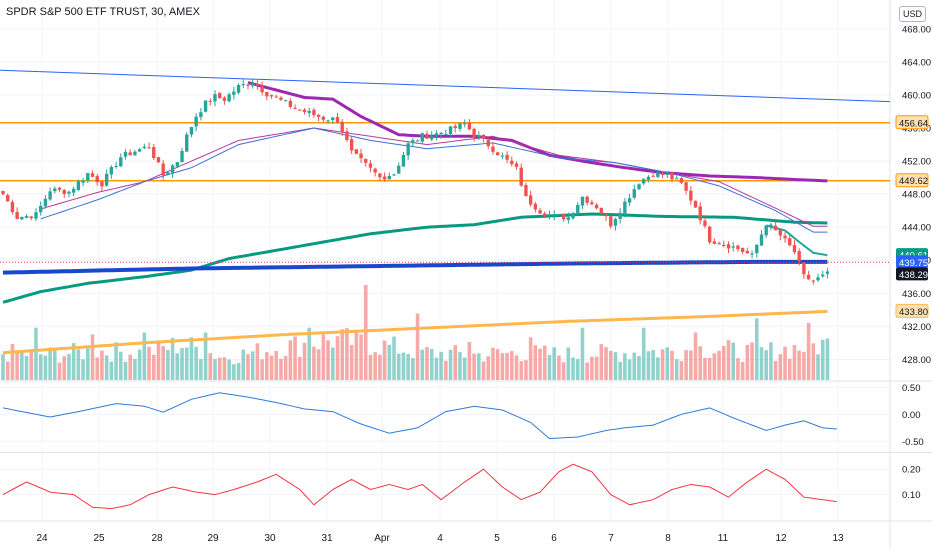  Describe the element at coordinates (912, 14) in the screenshot. I see `currency-button: USD` at that location.